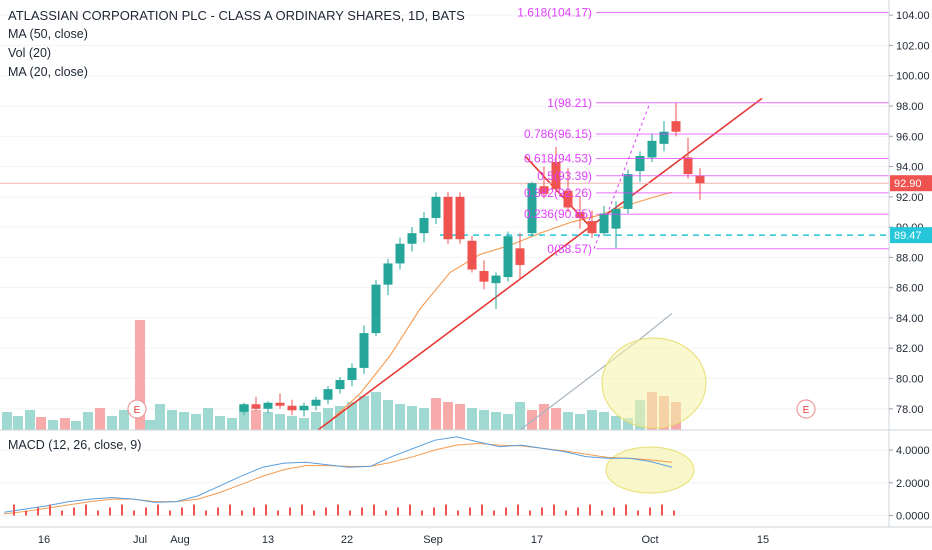  I want to click on fib-level-label: 0.236(90.85), so click(558, 214).